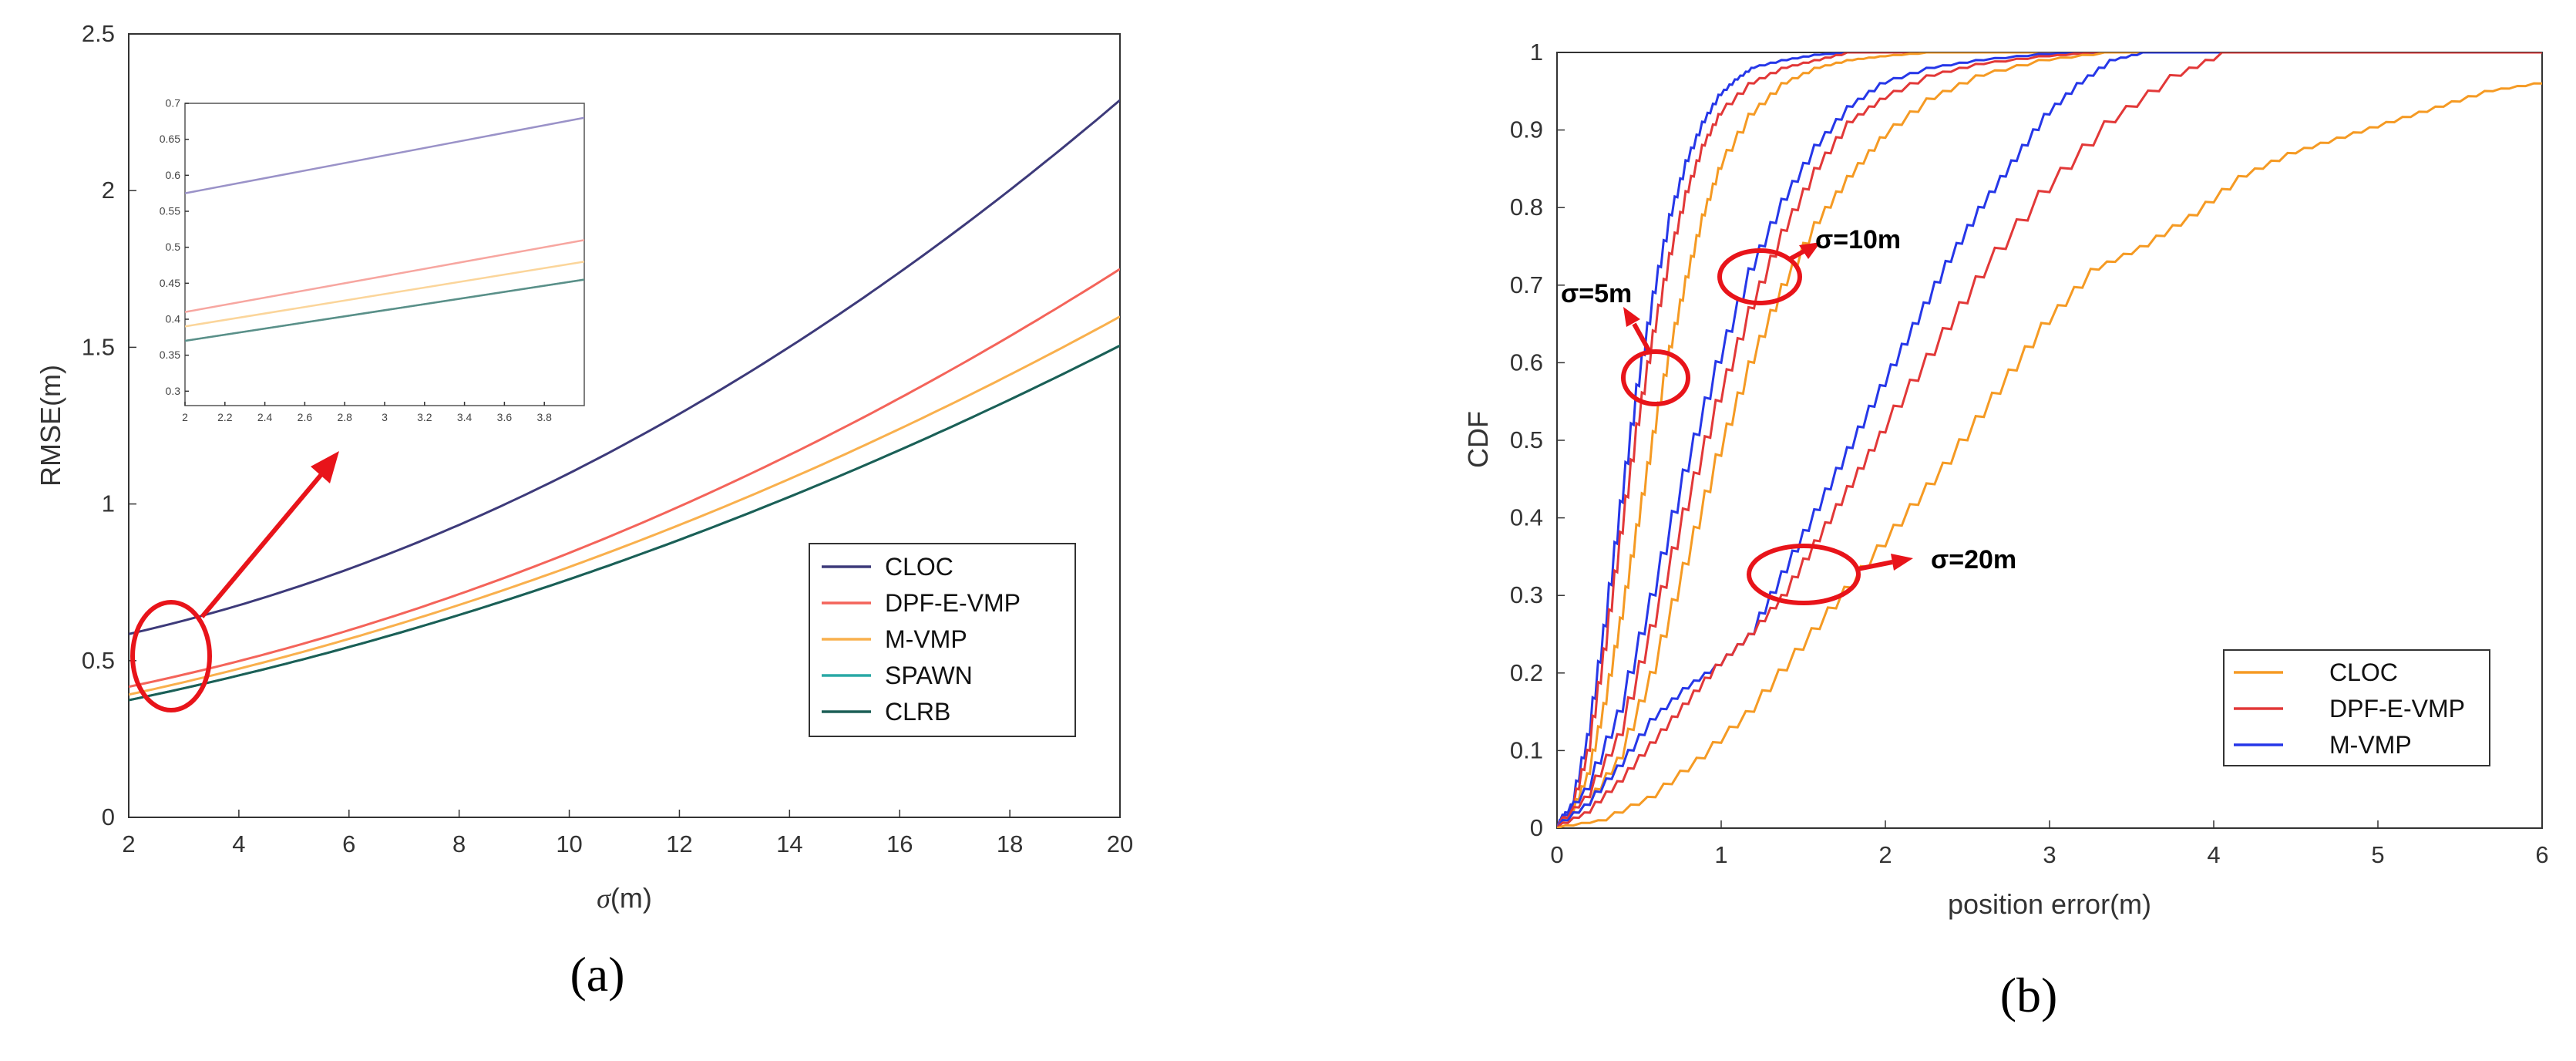 This screenshot has height=1061, width=2576. I want to click on inset-y-tick-label: 0.7, so click(173, 103).